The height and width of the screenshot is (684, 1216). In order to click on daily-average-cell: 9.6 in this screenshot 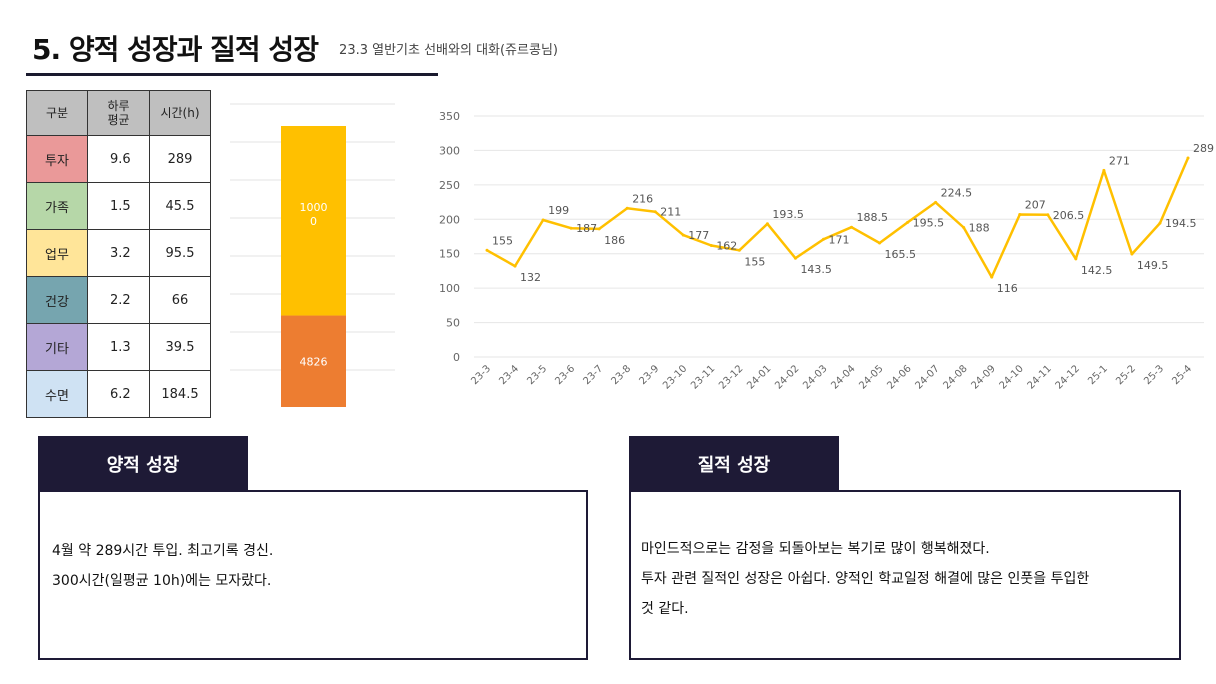, I will do `click(118, 159)`.